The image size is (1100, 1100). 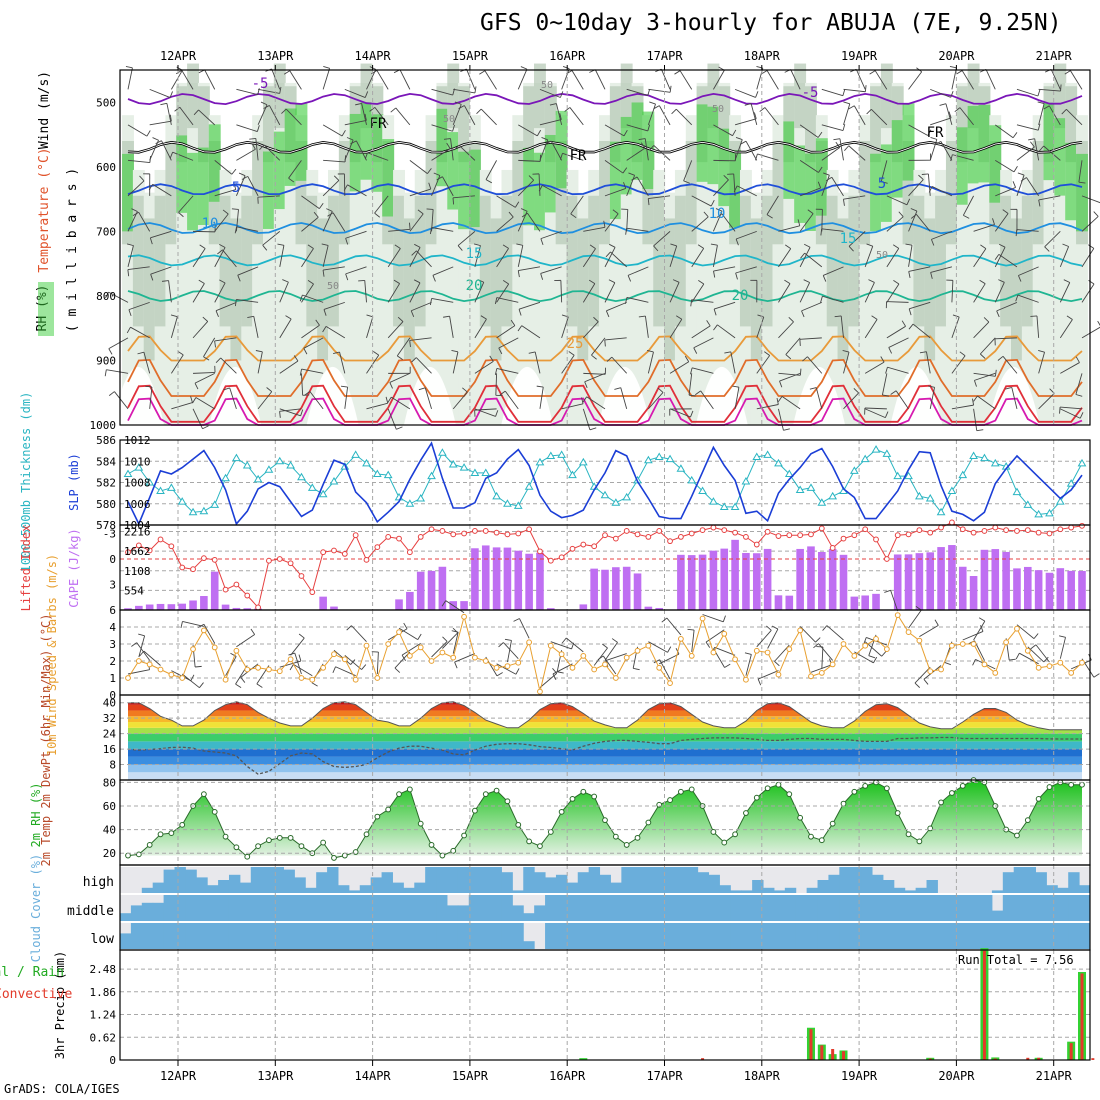 I want to click on contour-label: 5, so click(x=236, y=188).